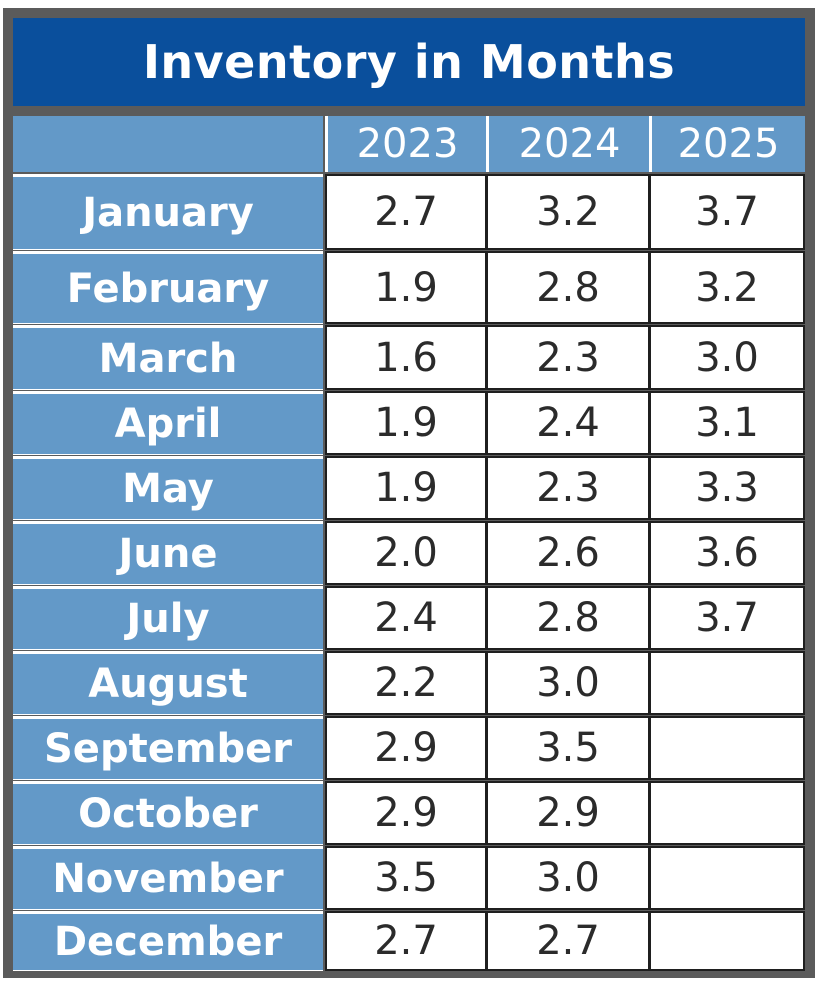  I want to click on table-row: April 1.9 2.4 3.1, so click(409, 423).